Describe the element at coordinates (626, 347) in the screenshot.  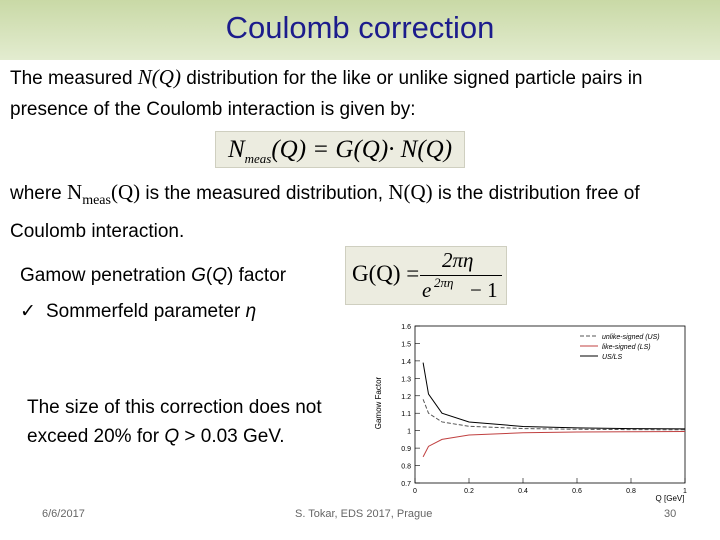
I see `legend-label: like-signed (LS)` at that location.